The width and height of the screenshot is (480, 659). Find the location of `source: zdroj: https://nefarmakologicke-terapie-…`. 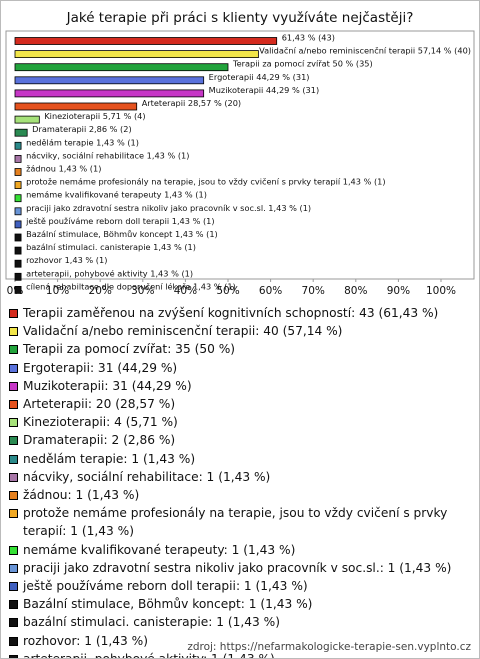

source: zdroj: https://nefarmakologicke-terapie-… is located at coordinates (329, 647).